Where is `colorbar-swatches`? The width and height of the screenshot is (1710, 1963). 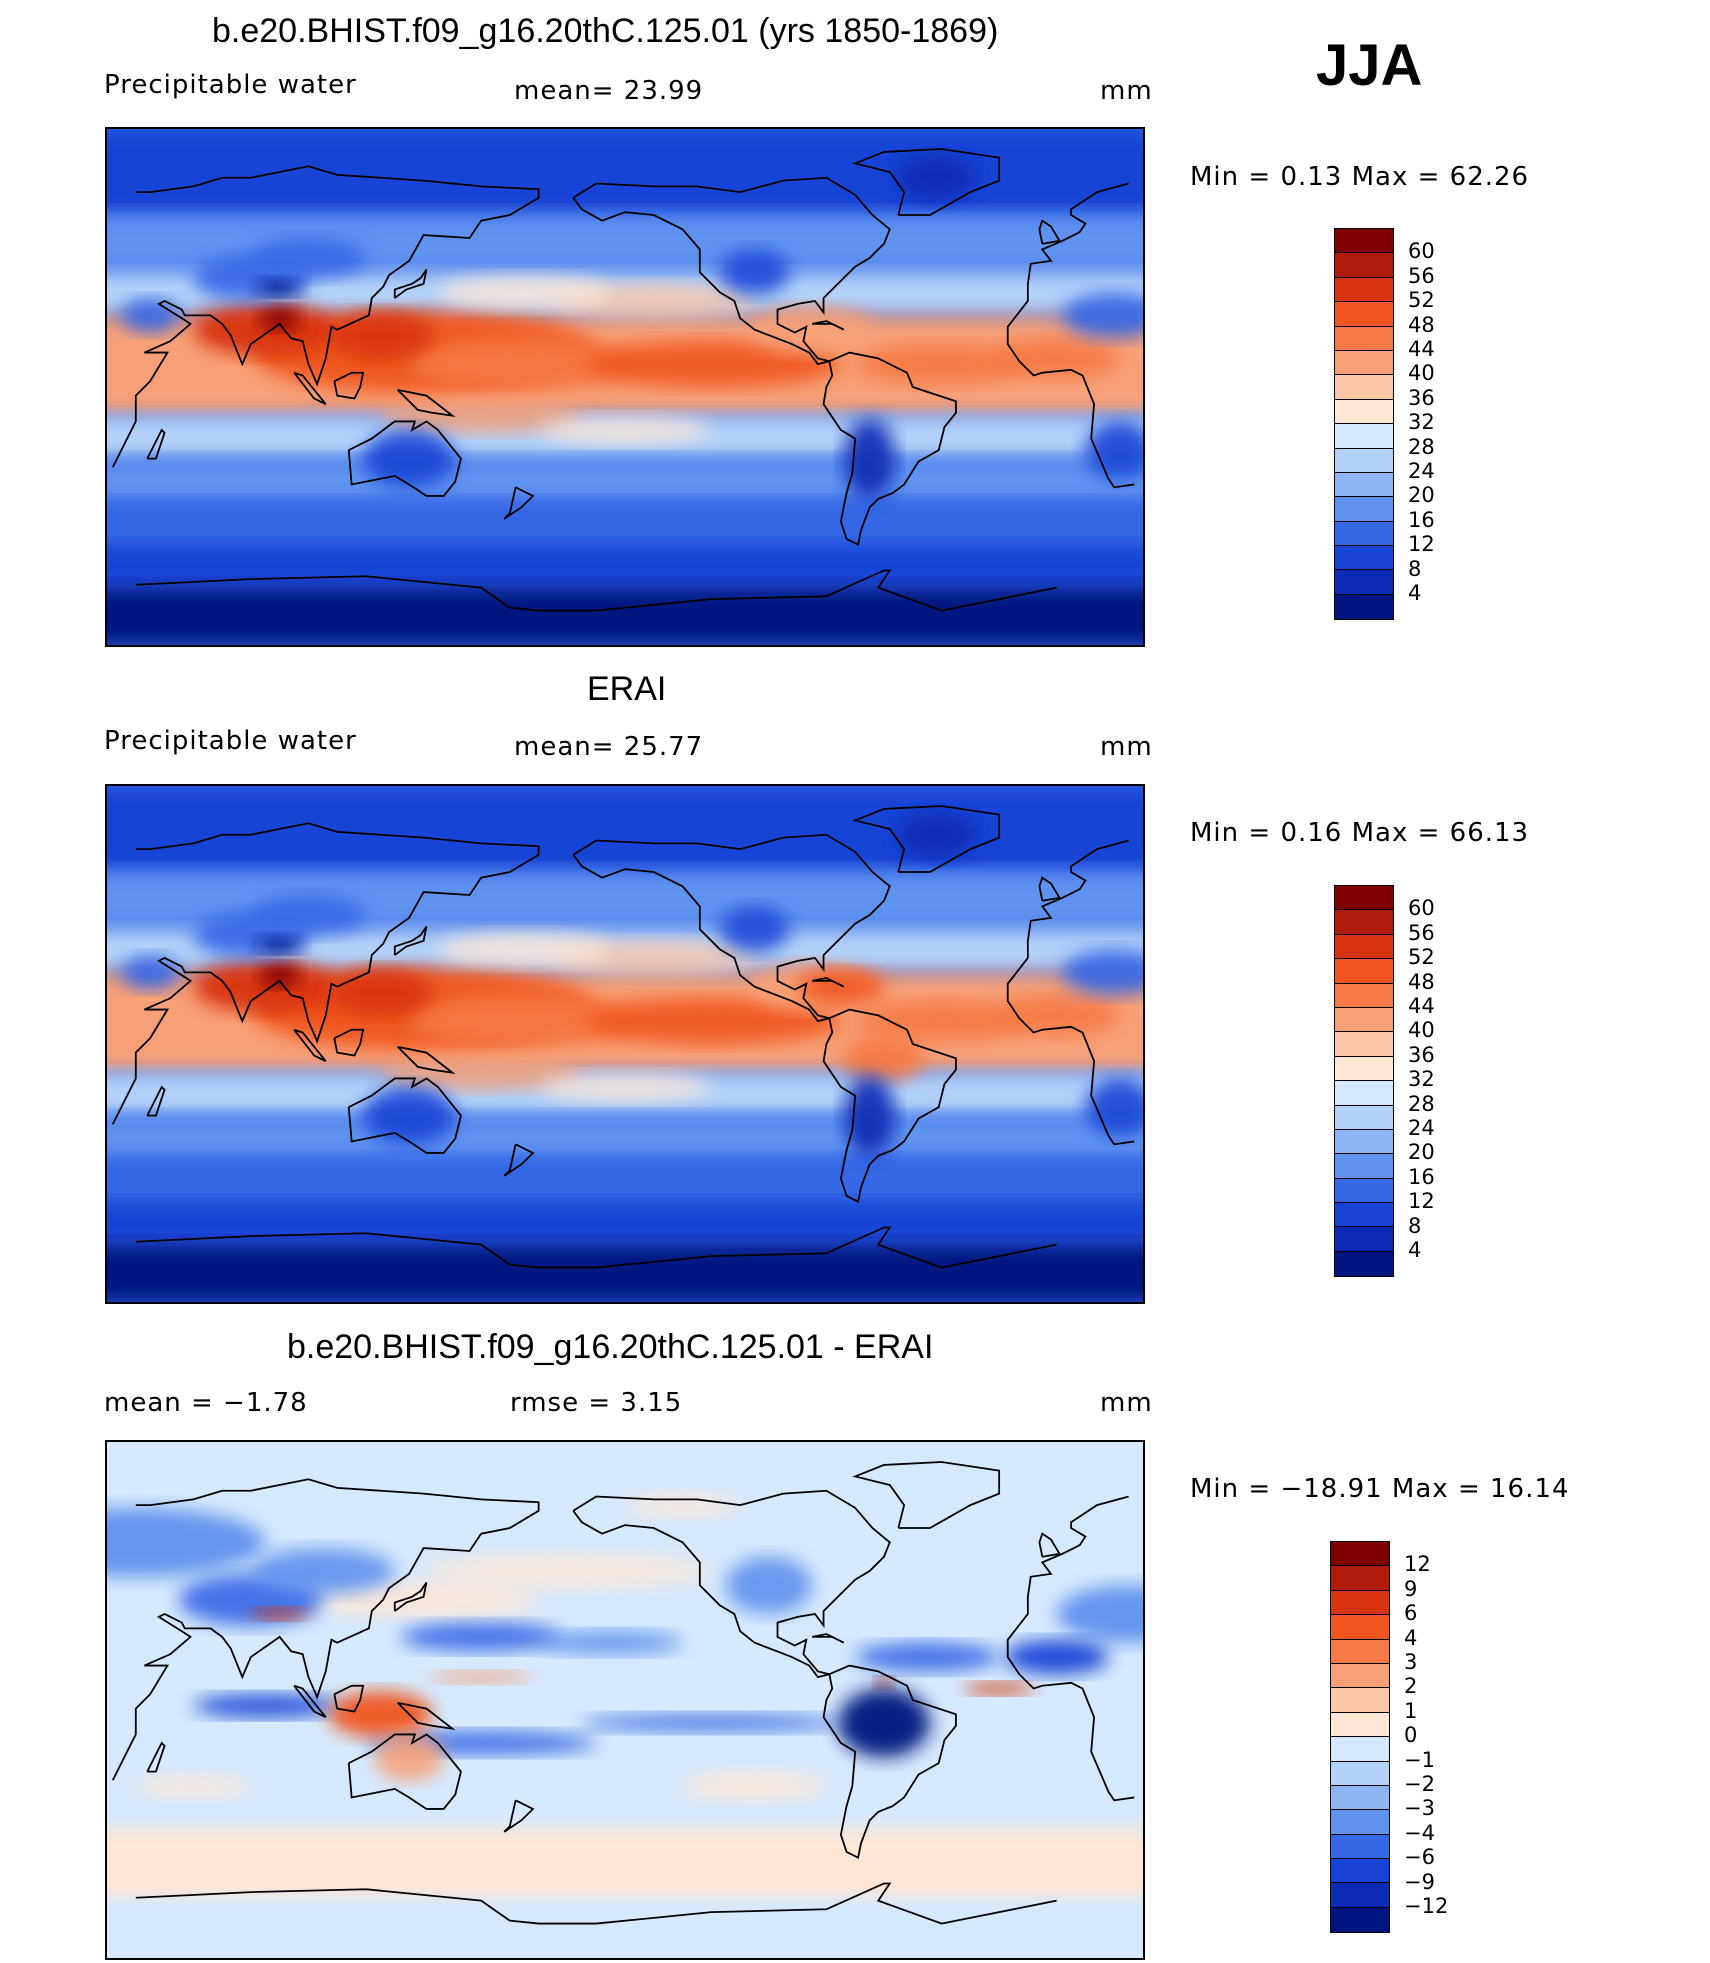
colorbar-swatches is located at coordinates (1364, 1081).